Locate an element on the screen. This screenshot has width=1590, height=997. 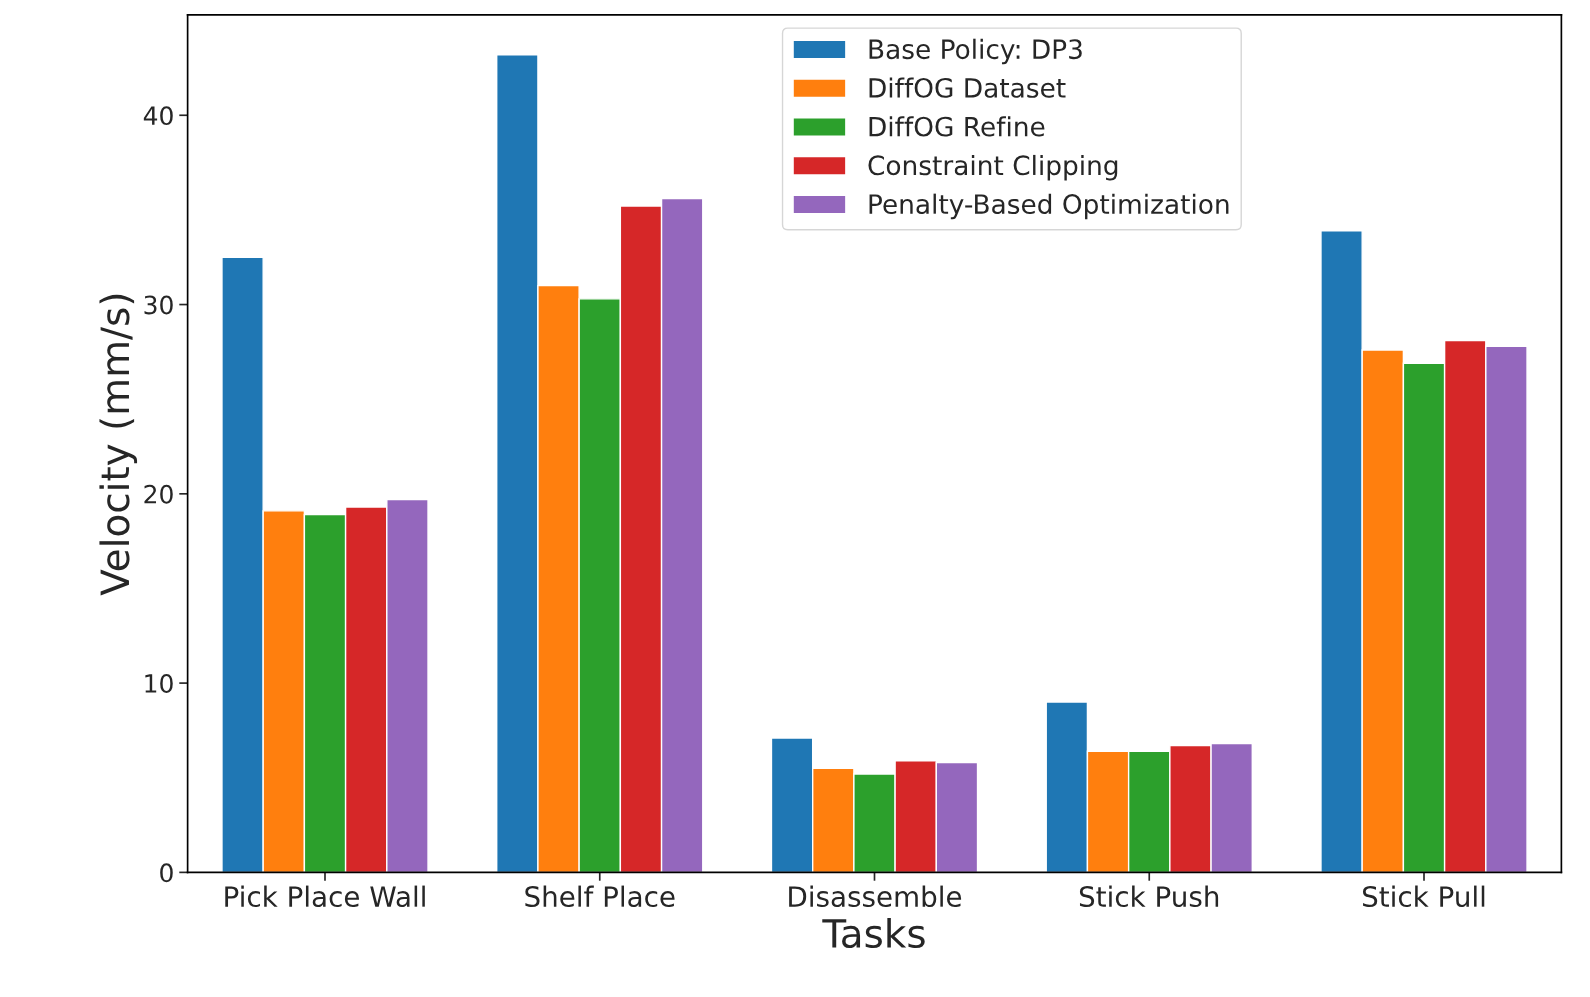
legend-label: Base Policy: DP3 is located at coordinates (975, 51).